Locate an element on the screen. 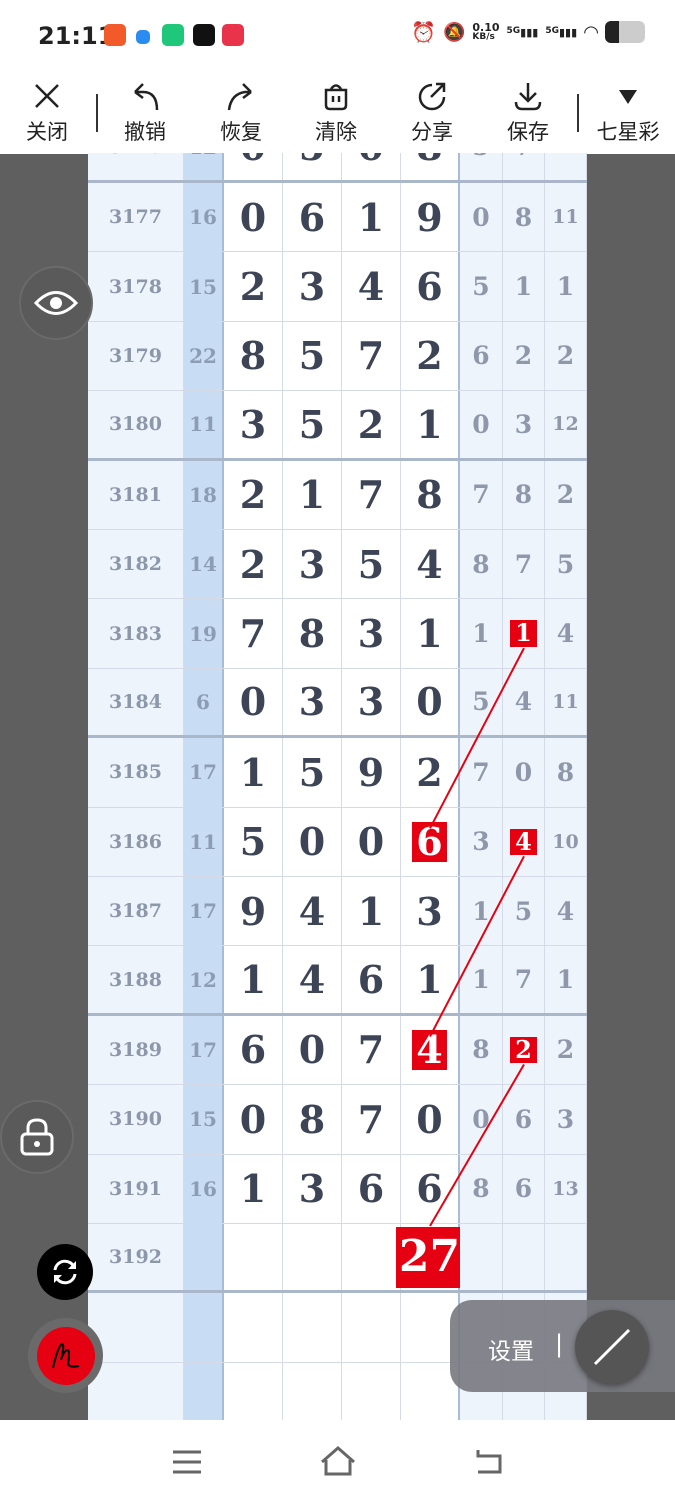 Image resolution: width=675 pixels, height=1500 pixels. redo-icon is located at coordinates (241, 96).